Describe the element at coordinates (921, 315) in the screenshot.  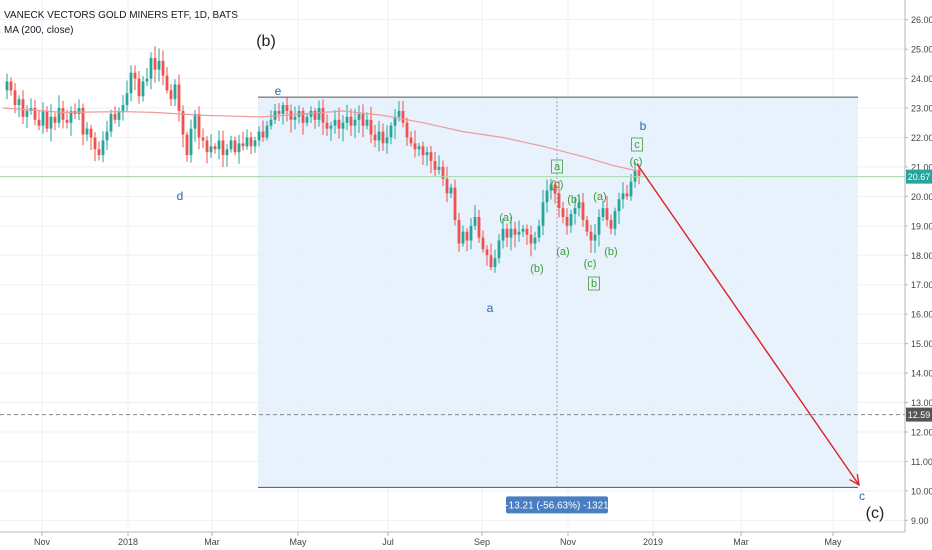
I see `y-tick-label: 16.00` at that location.